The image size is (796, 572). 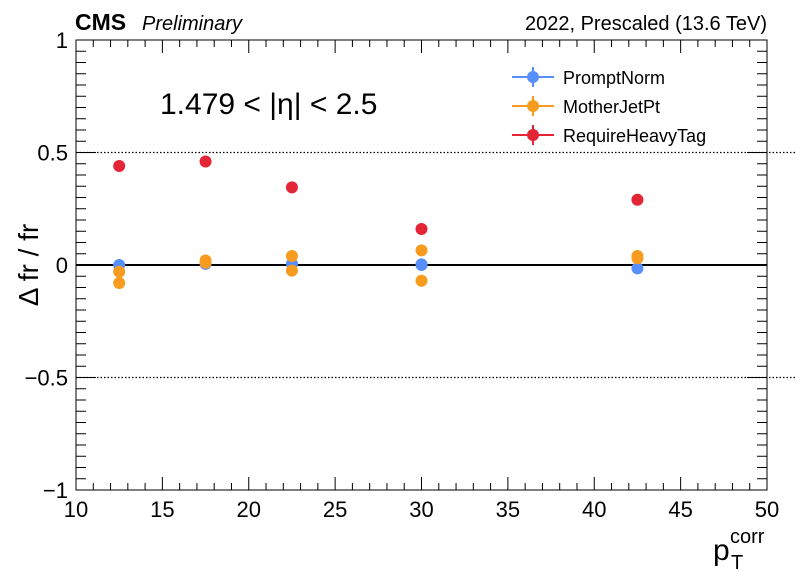 I want to click on eta-region-label: 1.479 < |η| < 2.5, so click(x=268, y=104).